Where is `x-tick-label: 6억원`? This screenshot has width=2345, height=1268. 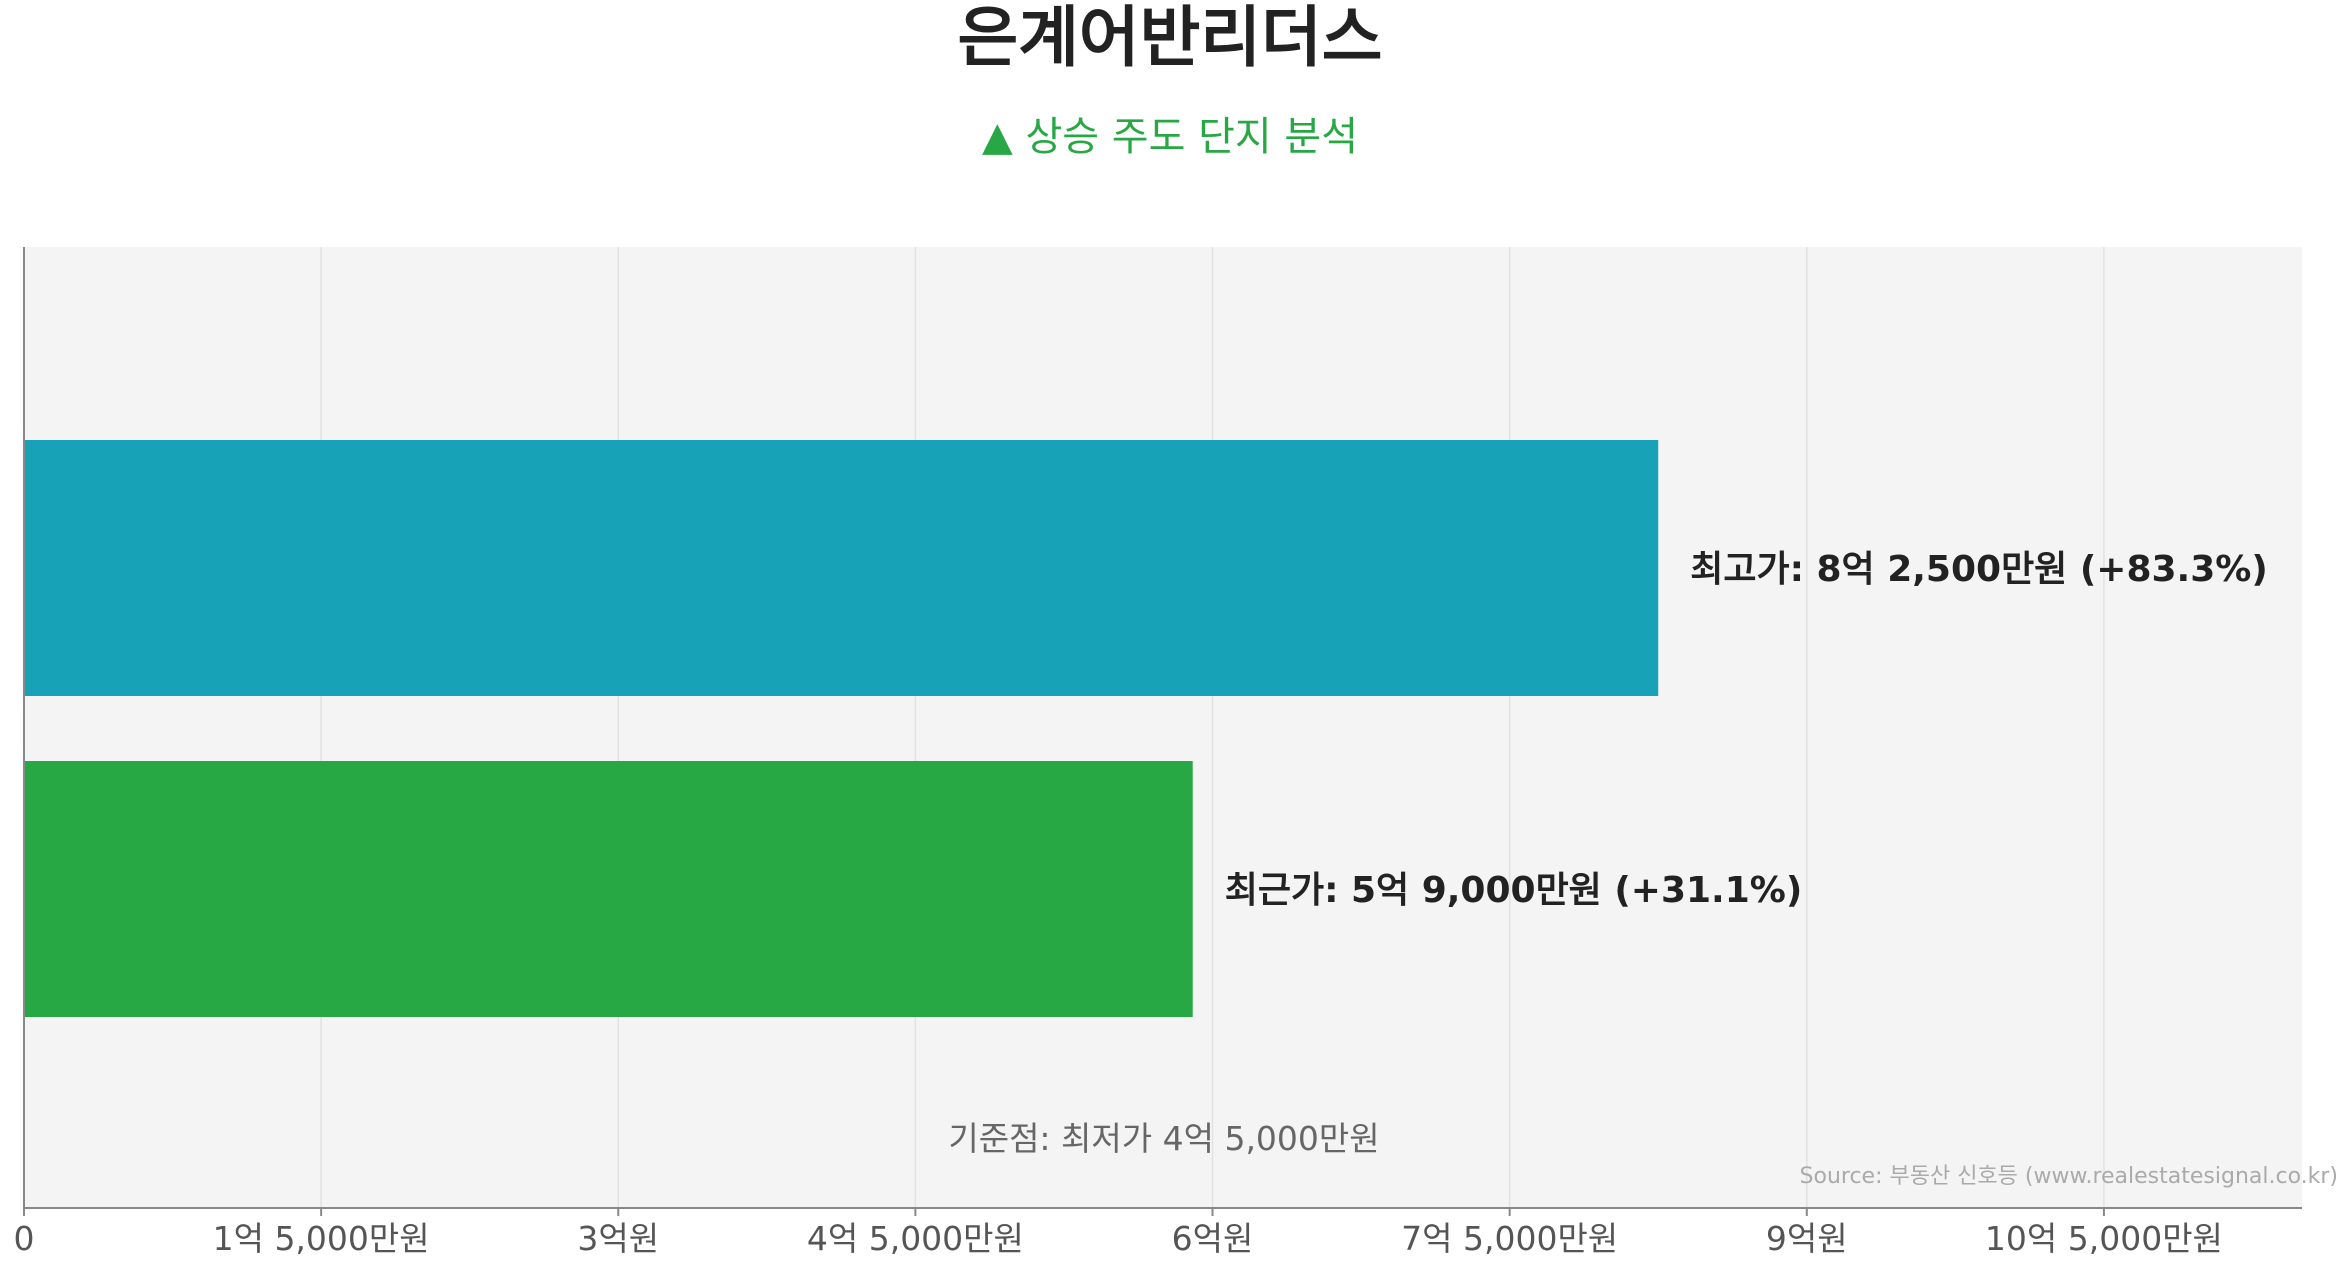
x-tick-label: 6억원 is located at coordinates (1213, 1238).